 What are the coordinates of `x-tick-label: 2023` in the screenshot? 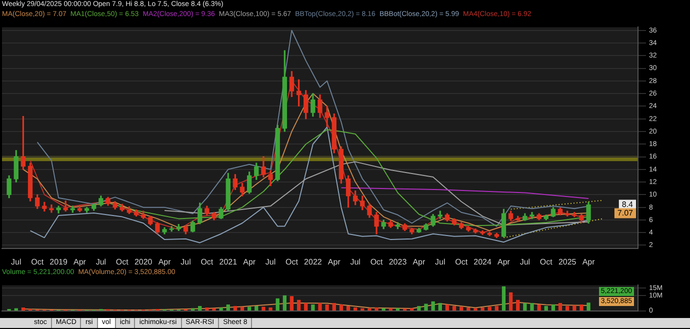 It's located at (398, 261).